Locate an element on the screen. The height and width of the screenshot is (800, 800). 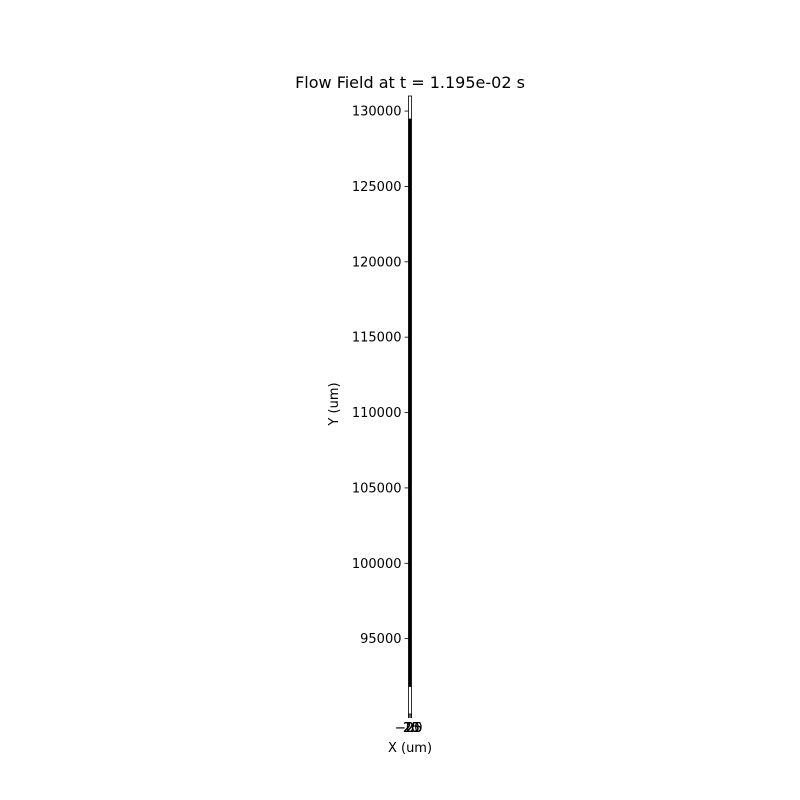
y-axis-label: Y (um) is located at coordinates (334, 404).